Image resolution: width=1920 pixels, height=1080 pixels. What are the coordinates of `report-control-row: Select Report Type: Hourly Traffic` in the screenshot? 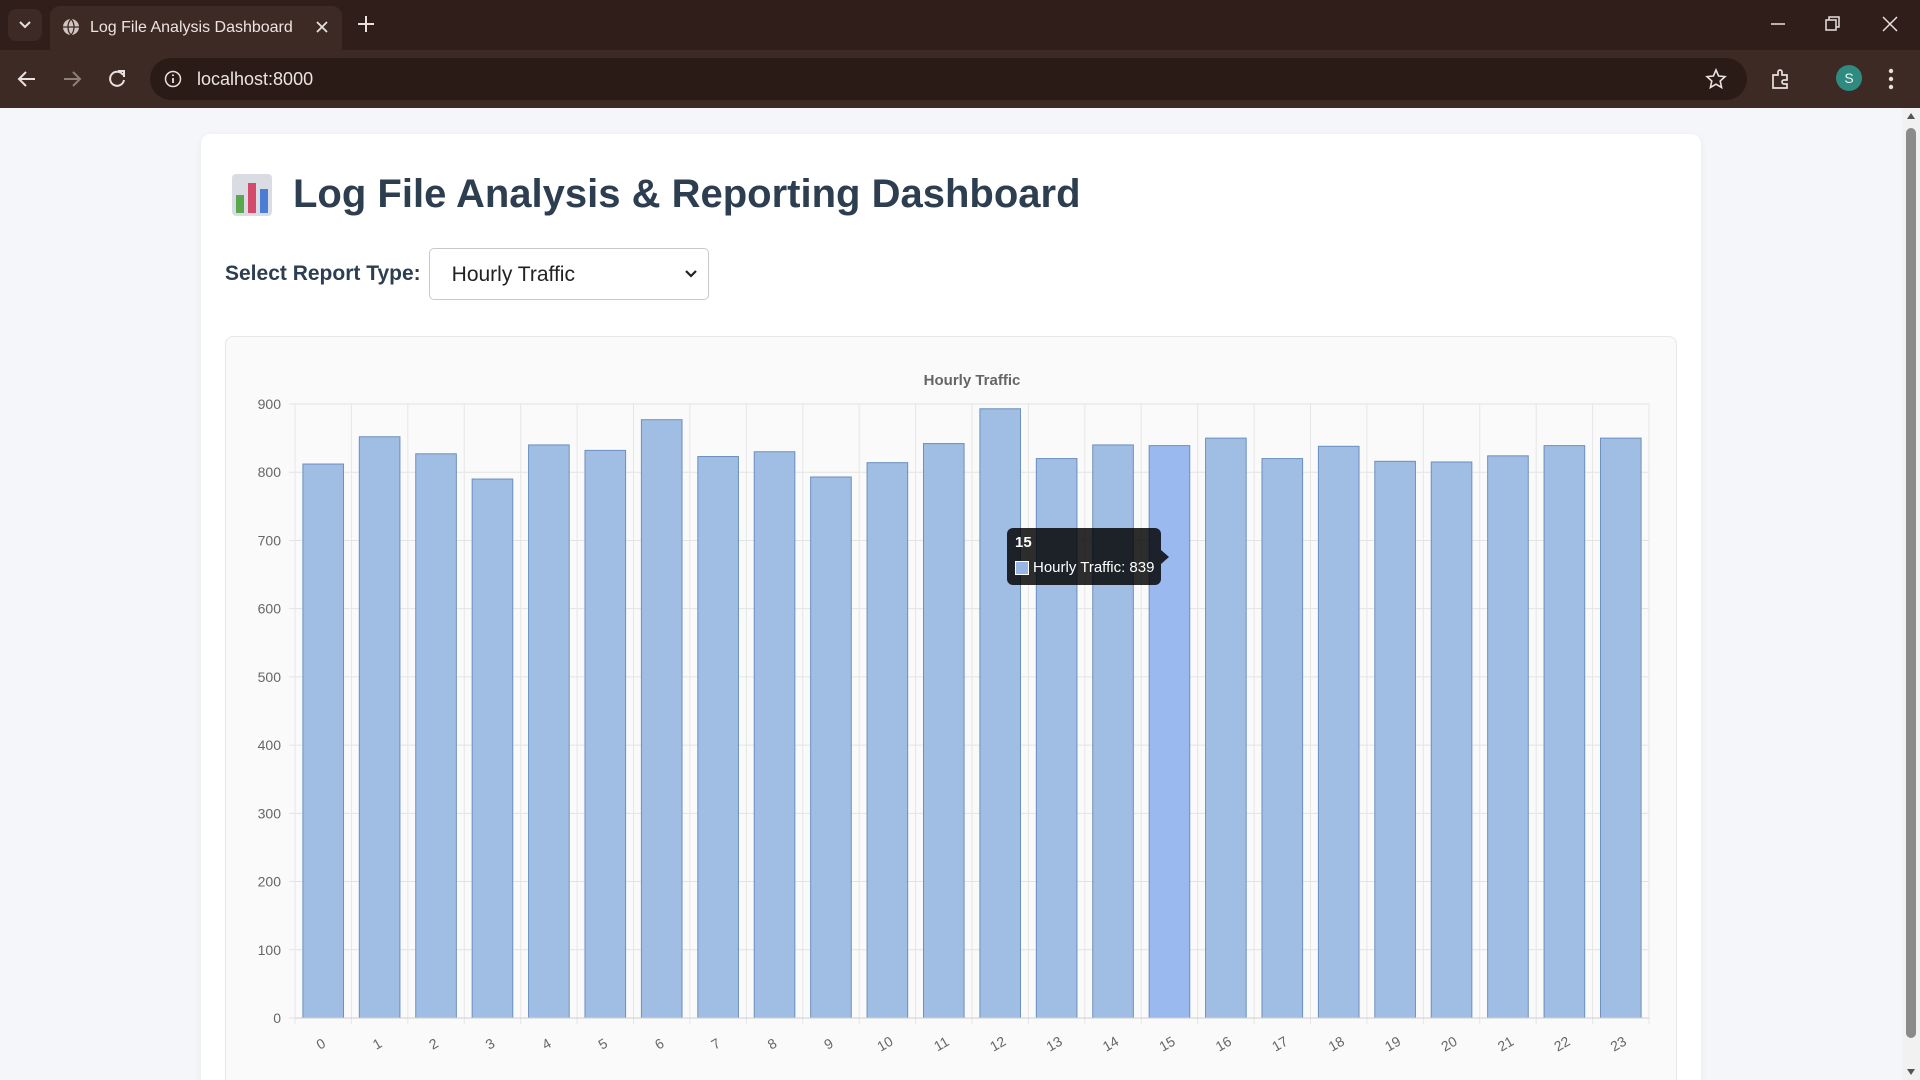 It's located at (467, 274).